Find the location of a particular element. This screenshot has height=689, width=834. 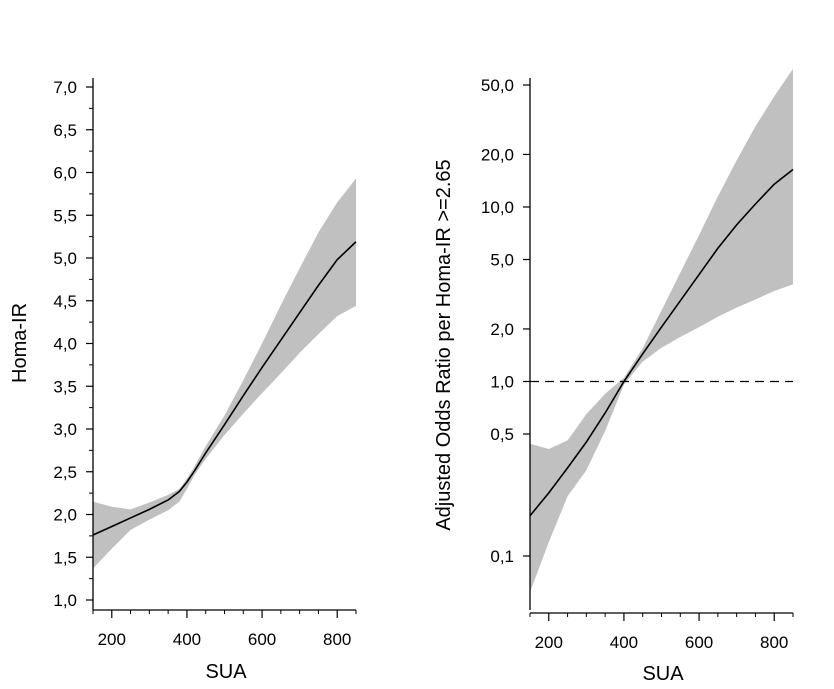

left-y-tick-label: 7,0 is located at coordinates (65, 87).